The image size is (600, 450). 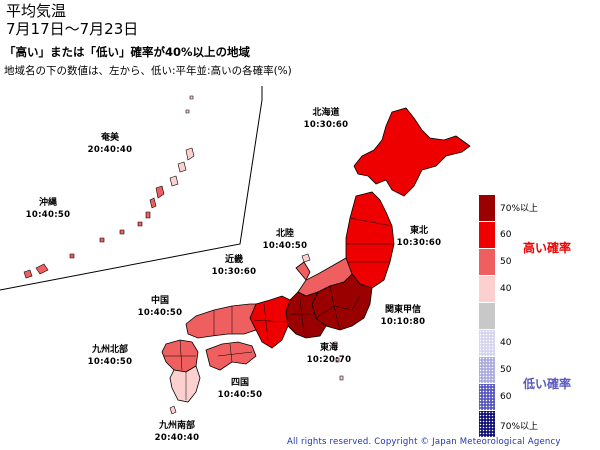 What do you see at coordinates (487, 397) in the screenshot?
I see `legend-swatch-low60` at bounding box center [487, 397].